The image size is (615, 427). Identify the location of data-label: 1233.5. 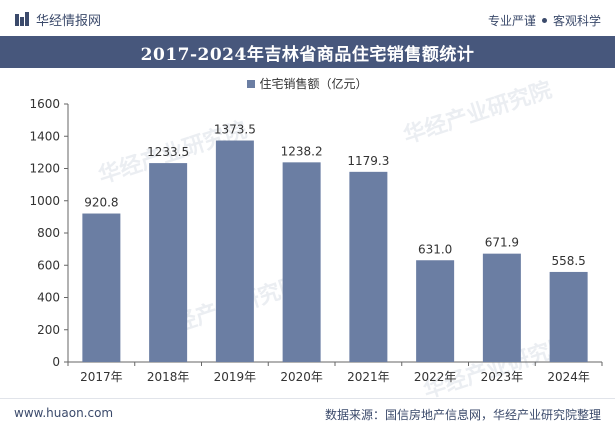
(168, 152).